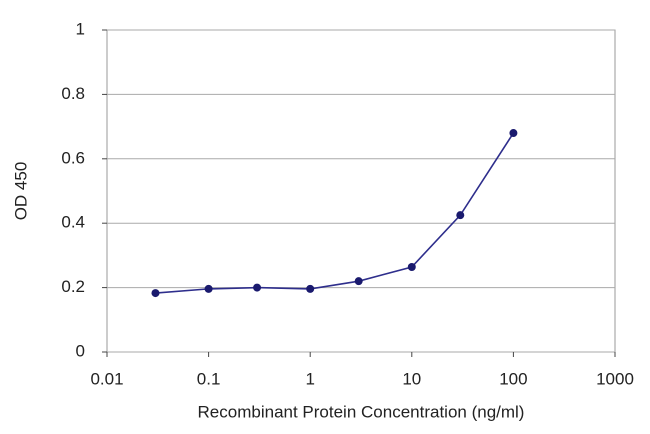 This screenshot has height=434, width=650. Describe the element at coordinates (80, 350) in the screenshot. I see `y-tick-label: 0` at that location.